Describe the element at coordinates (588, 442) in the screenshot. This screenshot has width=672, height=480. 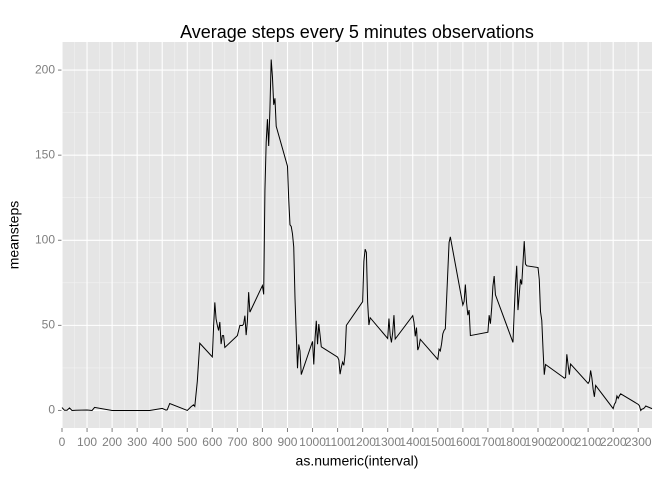
I see `x-tick-label: 2100` at that location.